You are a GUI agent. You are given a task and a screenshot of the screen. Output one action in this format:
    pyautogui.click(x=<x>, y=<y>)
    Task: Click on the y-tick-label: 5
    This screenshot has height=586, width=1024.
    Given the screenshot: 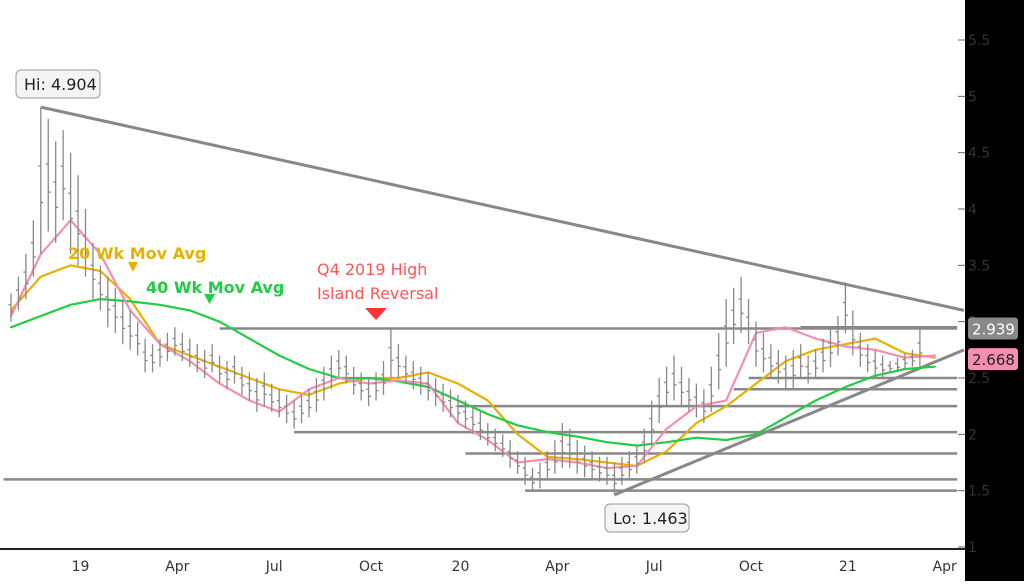 What is the action you would take?
    pyautogui.click(x=972, y=97)
    